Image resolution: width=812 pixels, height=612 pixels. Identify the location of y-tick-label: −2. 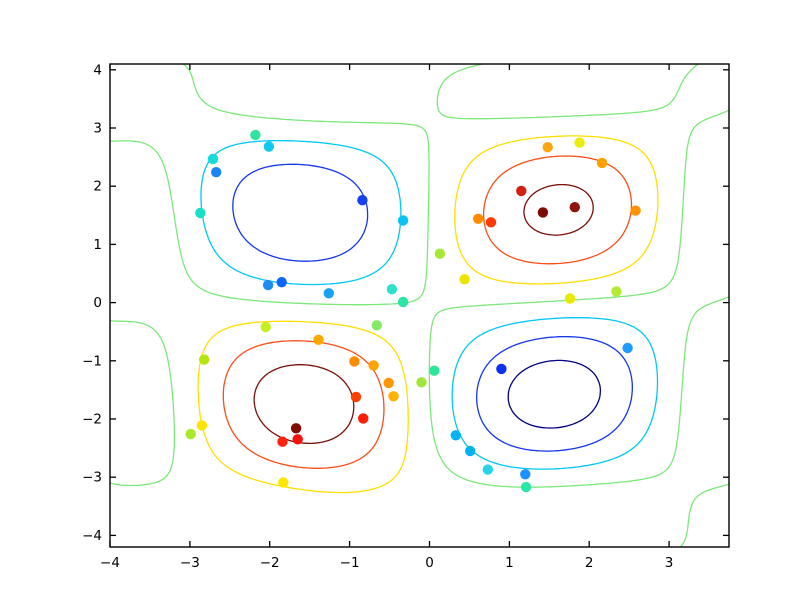
(92, 420).